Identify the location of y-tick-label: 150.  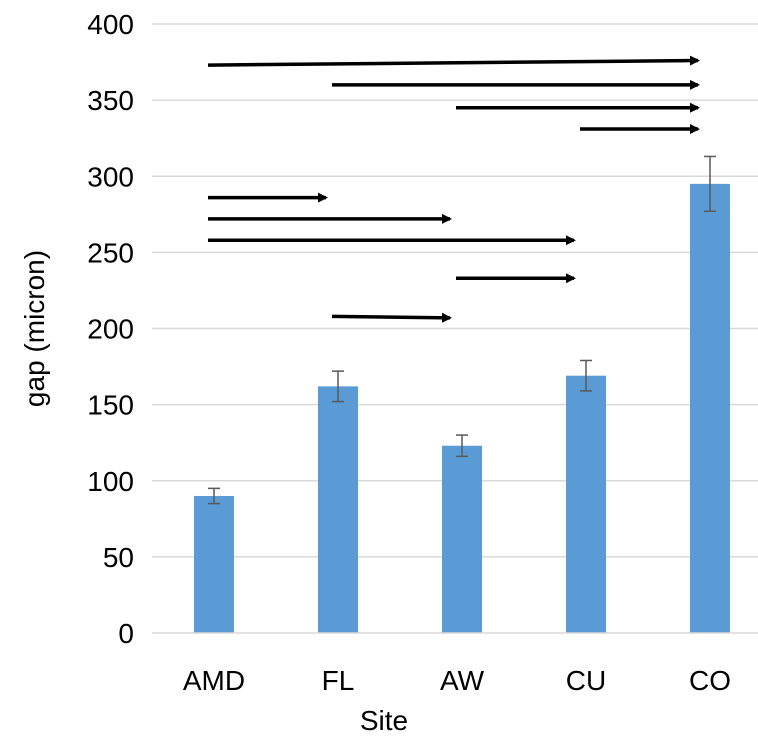
(110, 405).